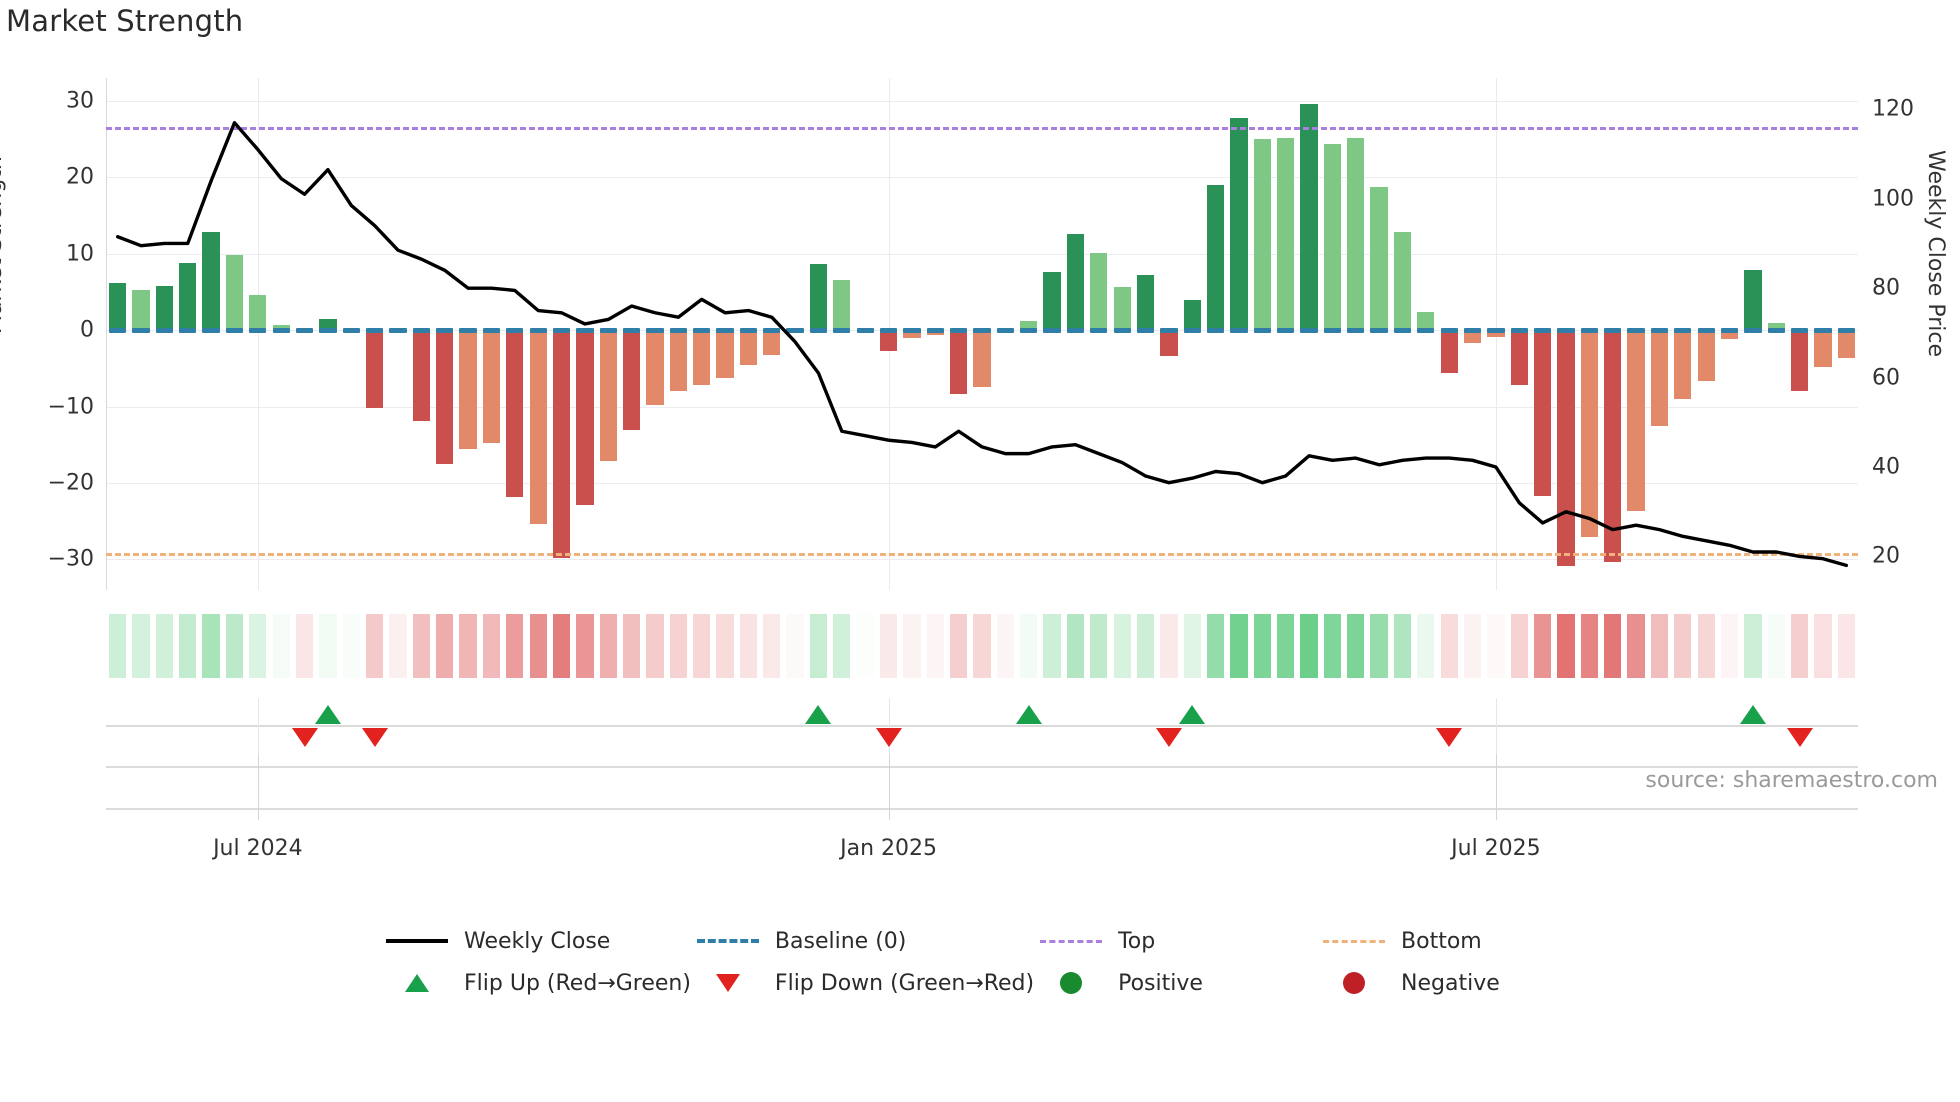 The width and height of the screenshot is (1960, 1102). What do you see at coordinates (1458, 941) in the screenshot?
I see `legend-item: Bottom` at bounding box center [1458, 941].